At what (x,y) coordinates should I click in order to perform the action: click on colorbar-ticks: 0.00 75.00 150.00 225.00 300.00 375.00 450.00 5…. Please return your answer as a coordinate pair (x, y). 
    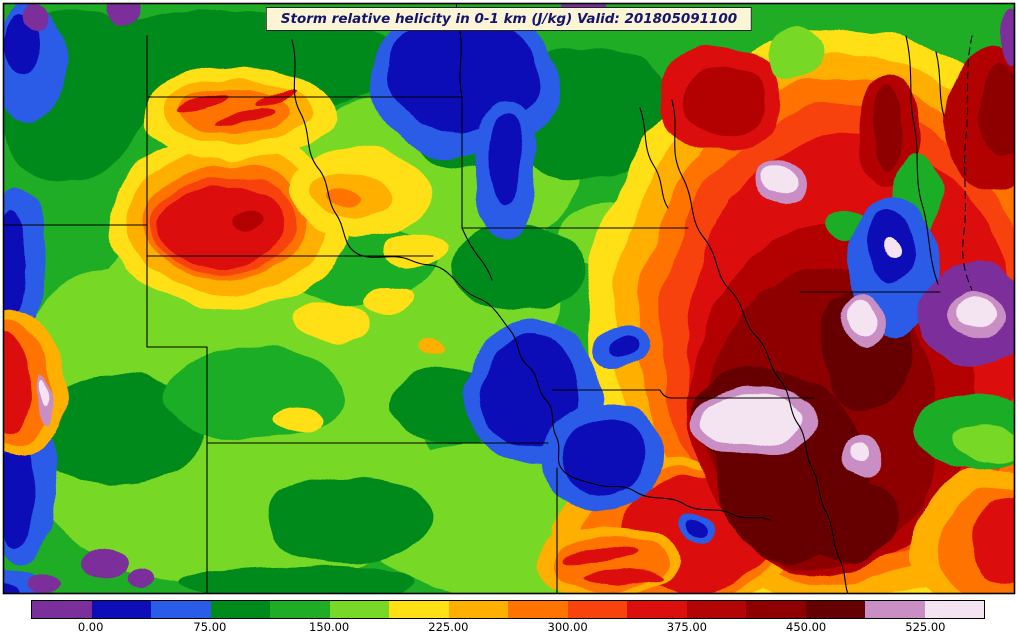
    Looking at the image, I should click on (508, 627).